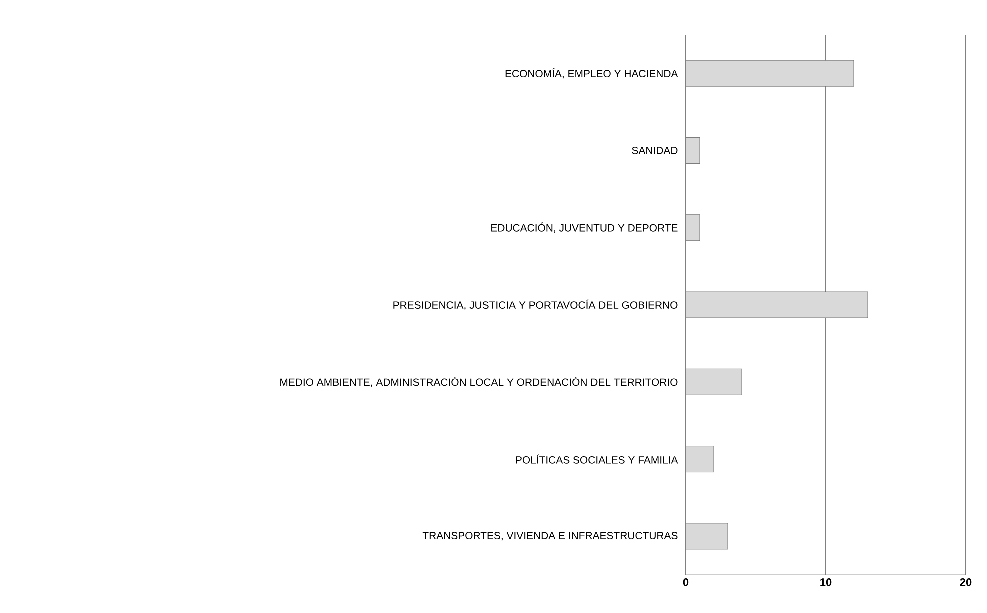 The image size is (987, 613). What do you see at coordinates (550, 536) in the screenshot?
I see `y-tick-label: TRANSPORTES, VIVIENDA E INFRAESTRUCTURAS` at bounding box center [550, 536].